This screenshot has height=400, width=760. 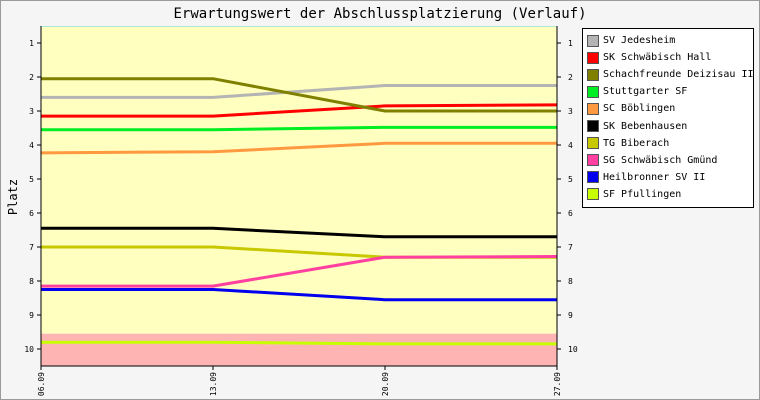 I want to click on legend-item-1: SV Jedesheim, so click(x=670, y=40).